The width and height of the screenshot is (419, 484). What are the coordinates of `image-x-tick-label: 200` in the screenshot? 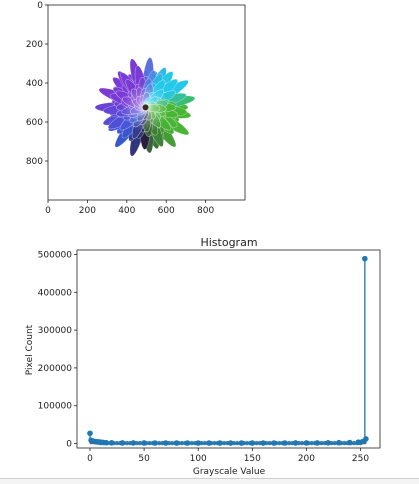 It's located at (87, 211).